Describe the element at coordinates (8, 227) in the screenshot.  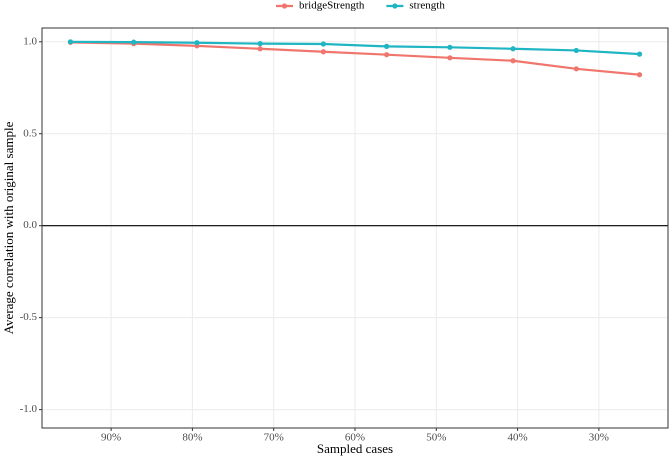
I see `y-axis-title: Average correlation with original sample` at that location.